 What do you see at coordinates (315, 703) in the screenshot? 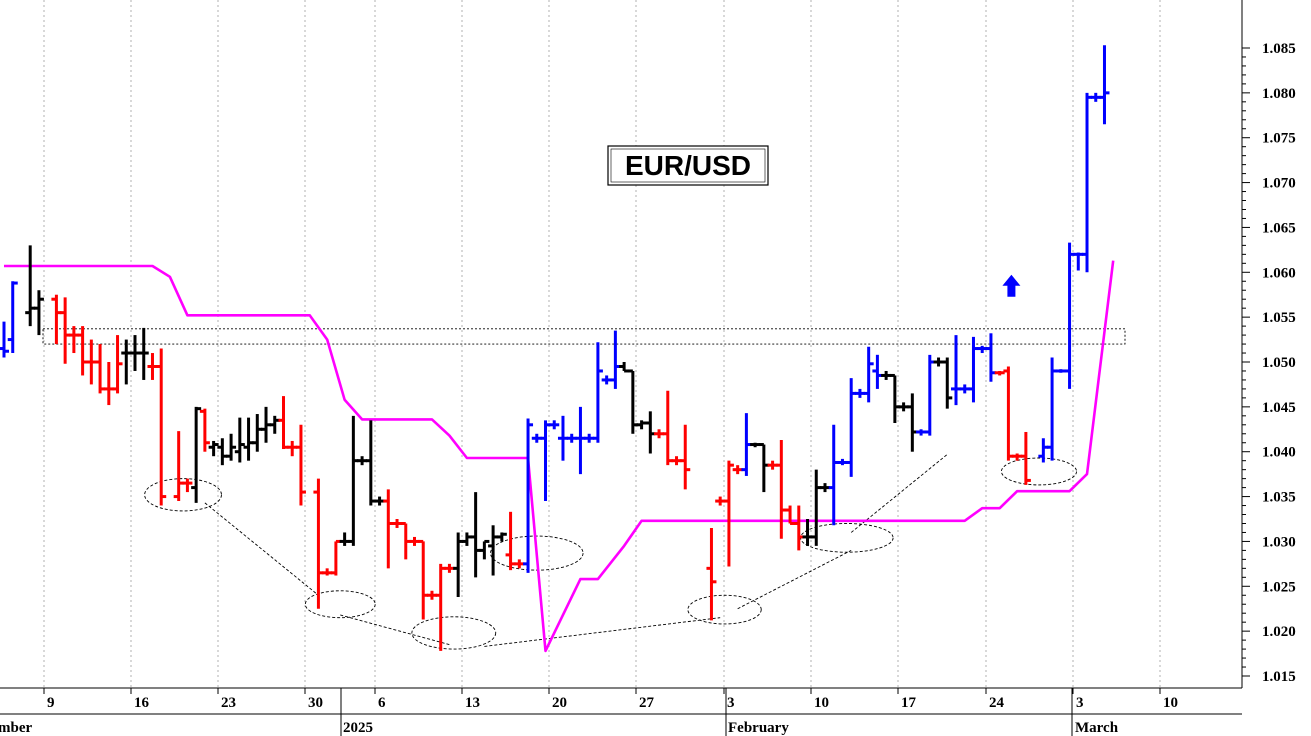
I see `x-tick-label: 30` at bounding box center [315, 703].